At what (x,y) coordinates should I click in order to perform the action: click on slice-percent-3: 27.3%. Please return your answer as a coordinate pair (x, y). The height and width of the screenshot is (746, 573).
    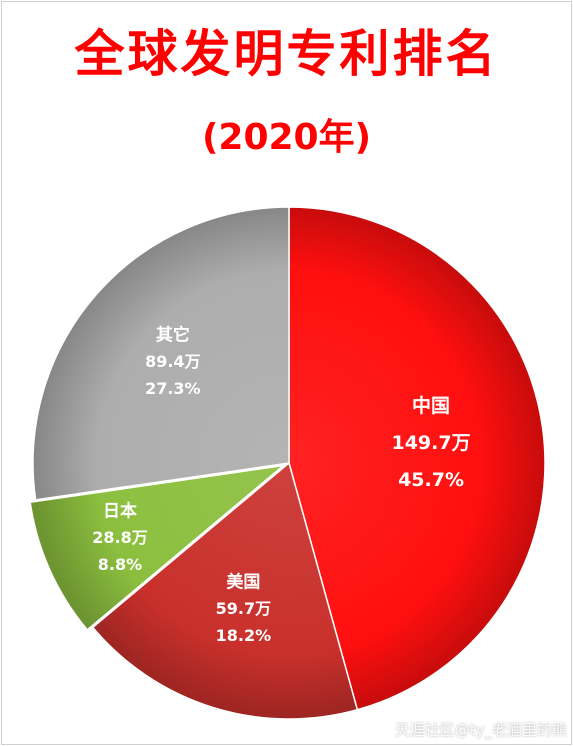
    Looking at the image, I should click on (173, 388).